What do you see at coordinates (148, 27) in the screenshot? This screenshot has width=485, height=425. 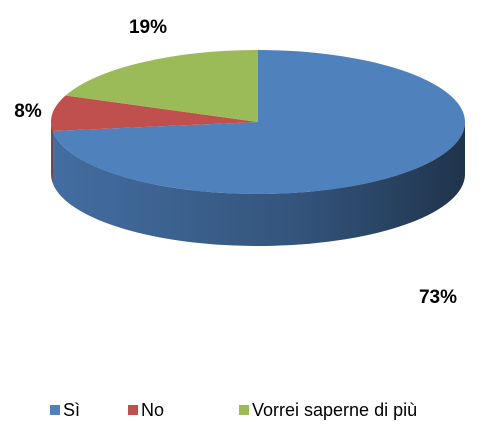 I see `data-label: 19%` at bounding box center [148, 27].